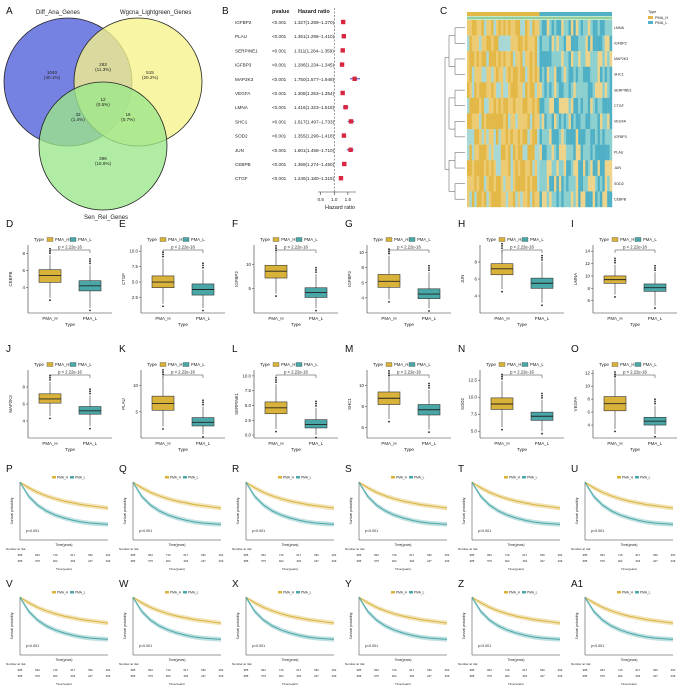 This screenshot has height=685, width=685. I want to click on forest-pvalue: <0.001, so click(279, 50).